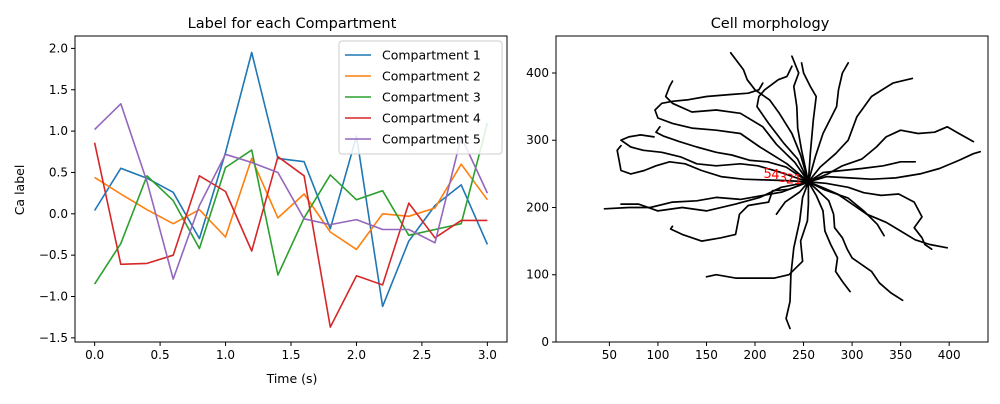 Image resolution: width=1000 pixels, height=404 pixels. I want to click on compartment-label: 3, so click(783, 178).